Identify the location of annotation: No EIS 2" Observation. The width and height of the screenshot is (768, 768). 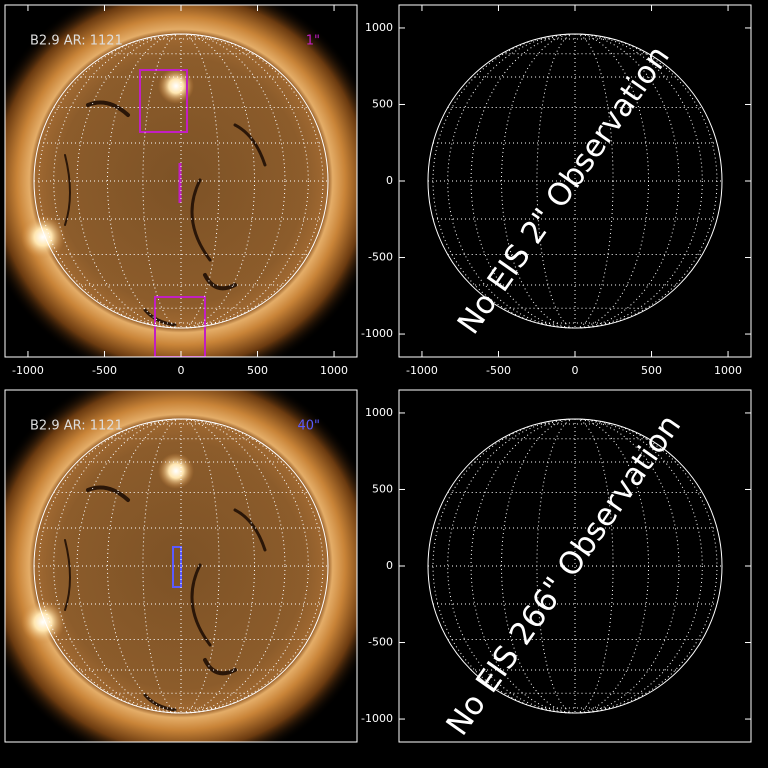
(564, 190).